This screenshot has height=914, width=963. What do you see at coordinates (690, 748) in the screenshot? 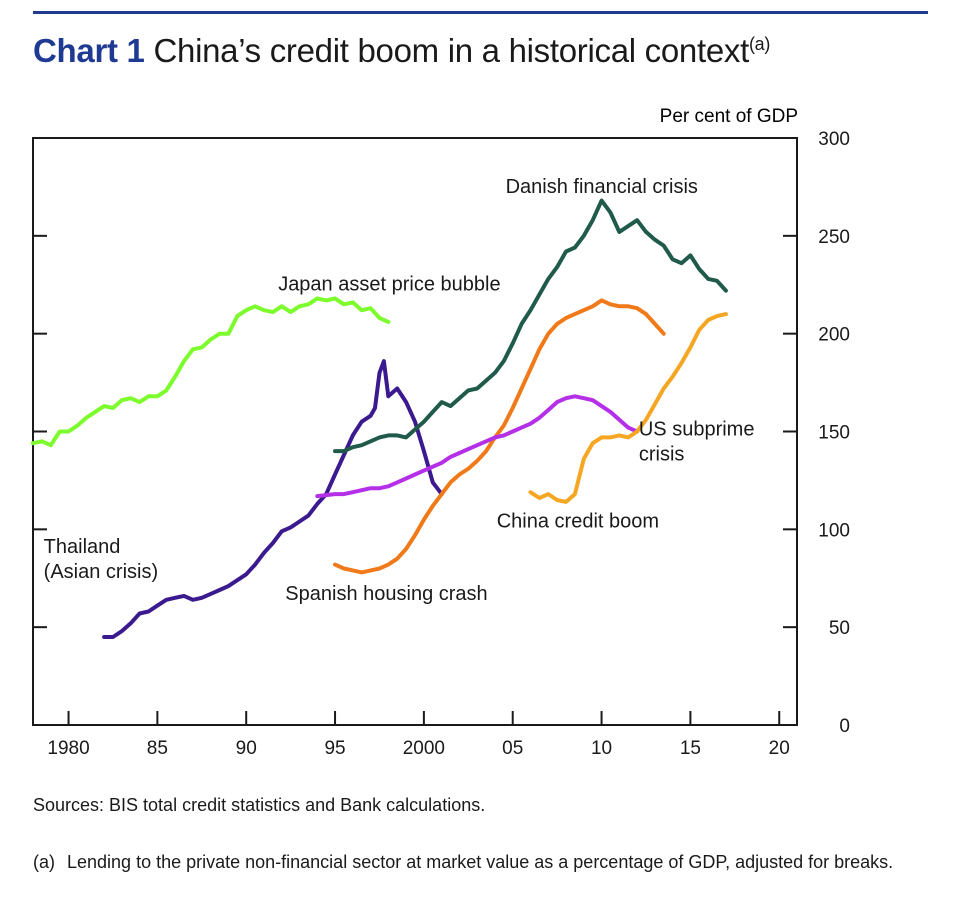
I see `x-tick-label: 15` at bounding box center [690, 748].